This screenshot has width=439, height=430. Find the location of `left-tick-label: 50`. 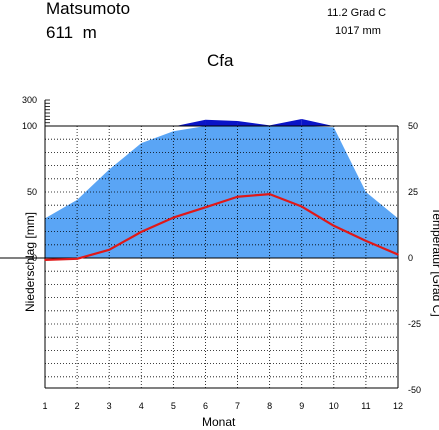

left-tick-label: 50 is located at coordinates (32, 192).